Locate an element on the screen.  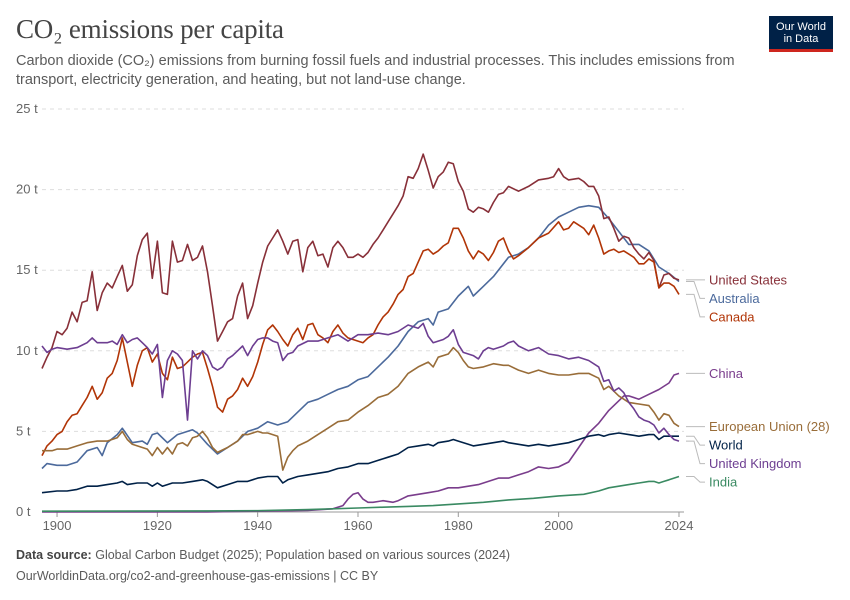
x-tick-label: 2000 is located at coordinates (558, 525).